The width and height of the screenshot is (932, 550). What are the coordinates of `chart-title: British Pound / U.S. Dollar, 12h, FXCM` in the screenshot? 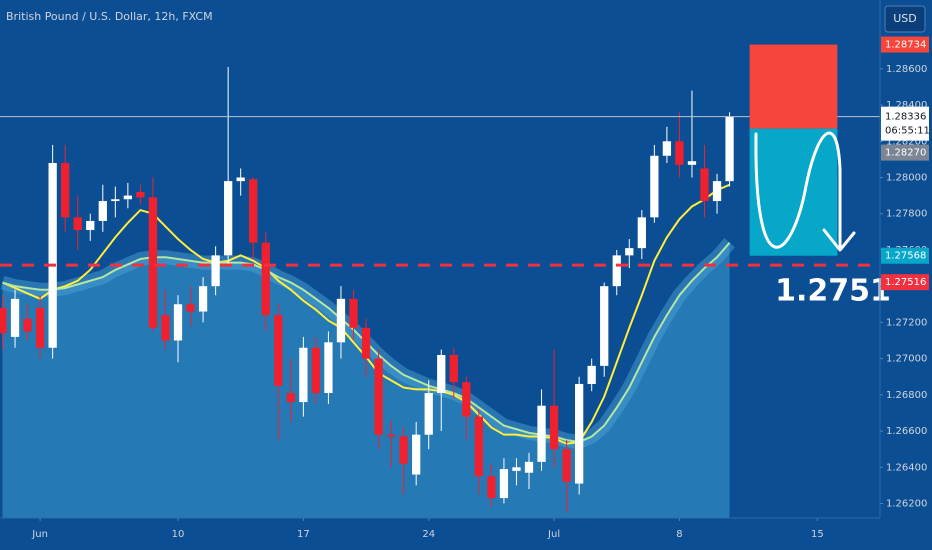 It's located at (109, 16).